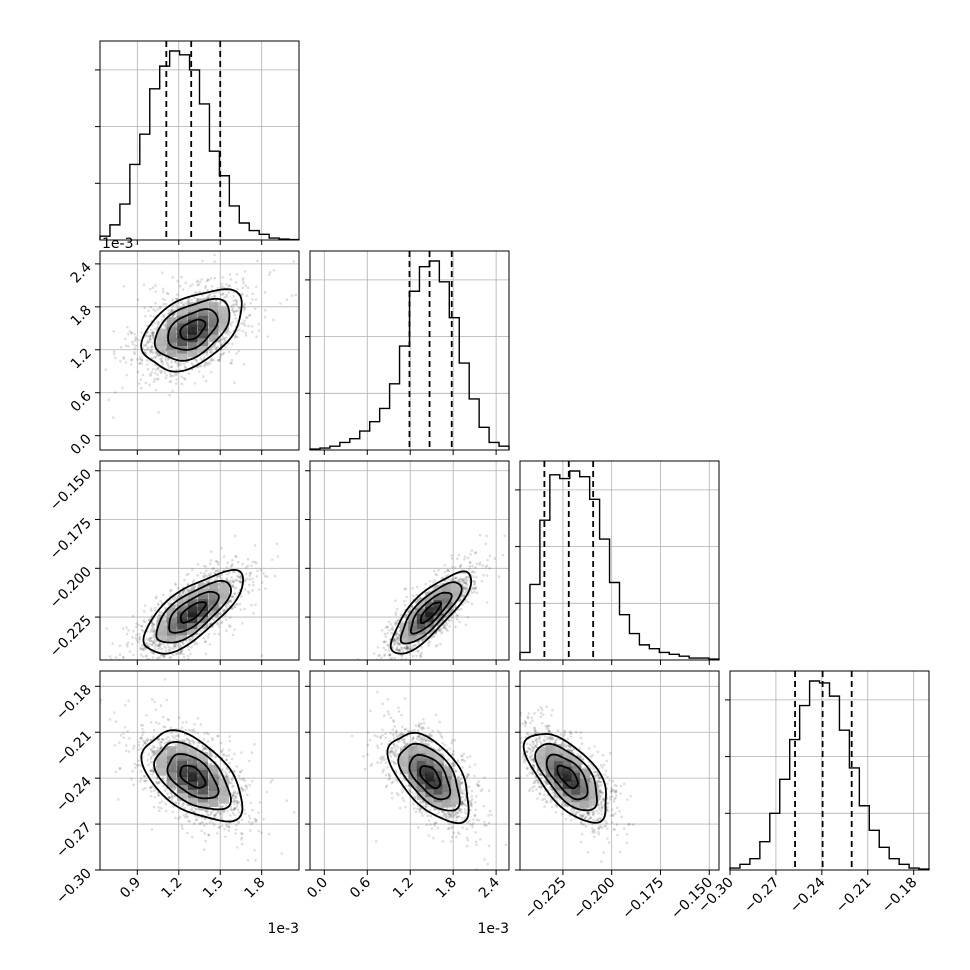 Image resolution: width=970 pixels, height=970 pixels. Describe the element at coordinates (172, 888) in the screenshot. I see `x-tick-label: 1.2` at that location.